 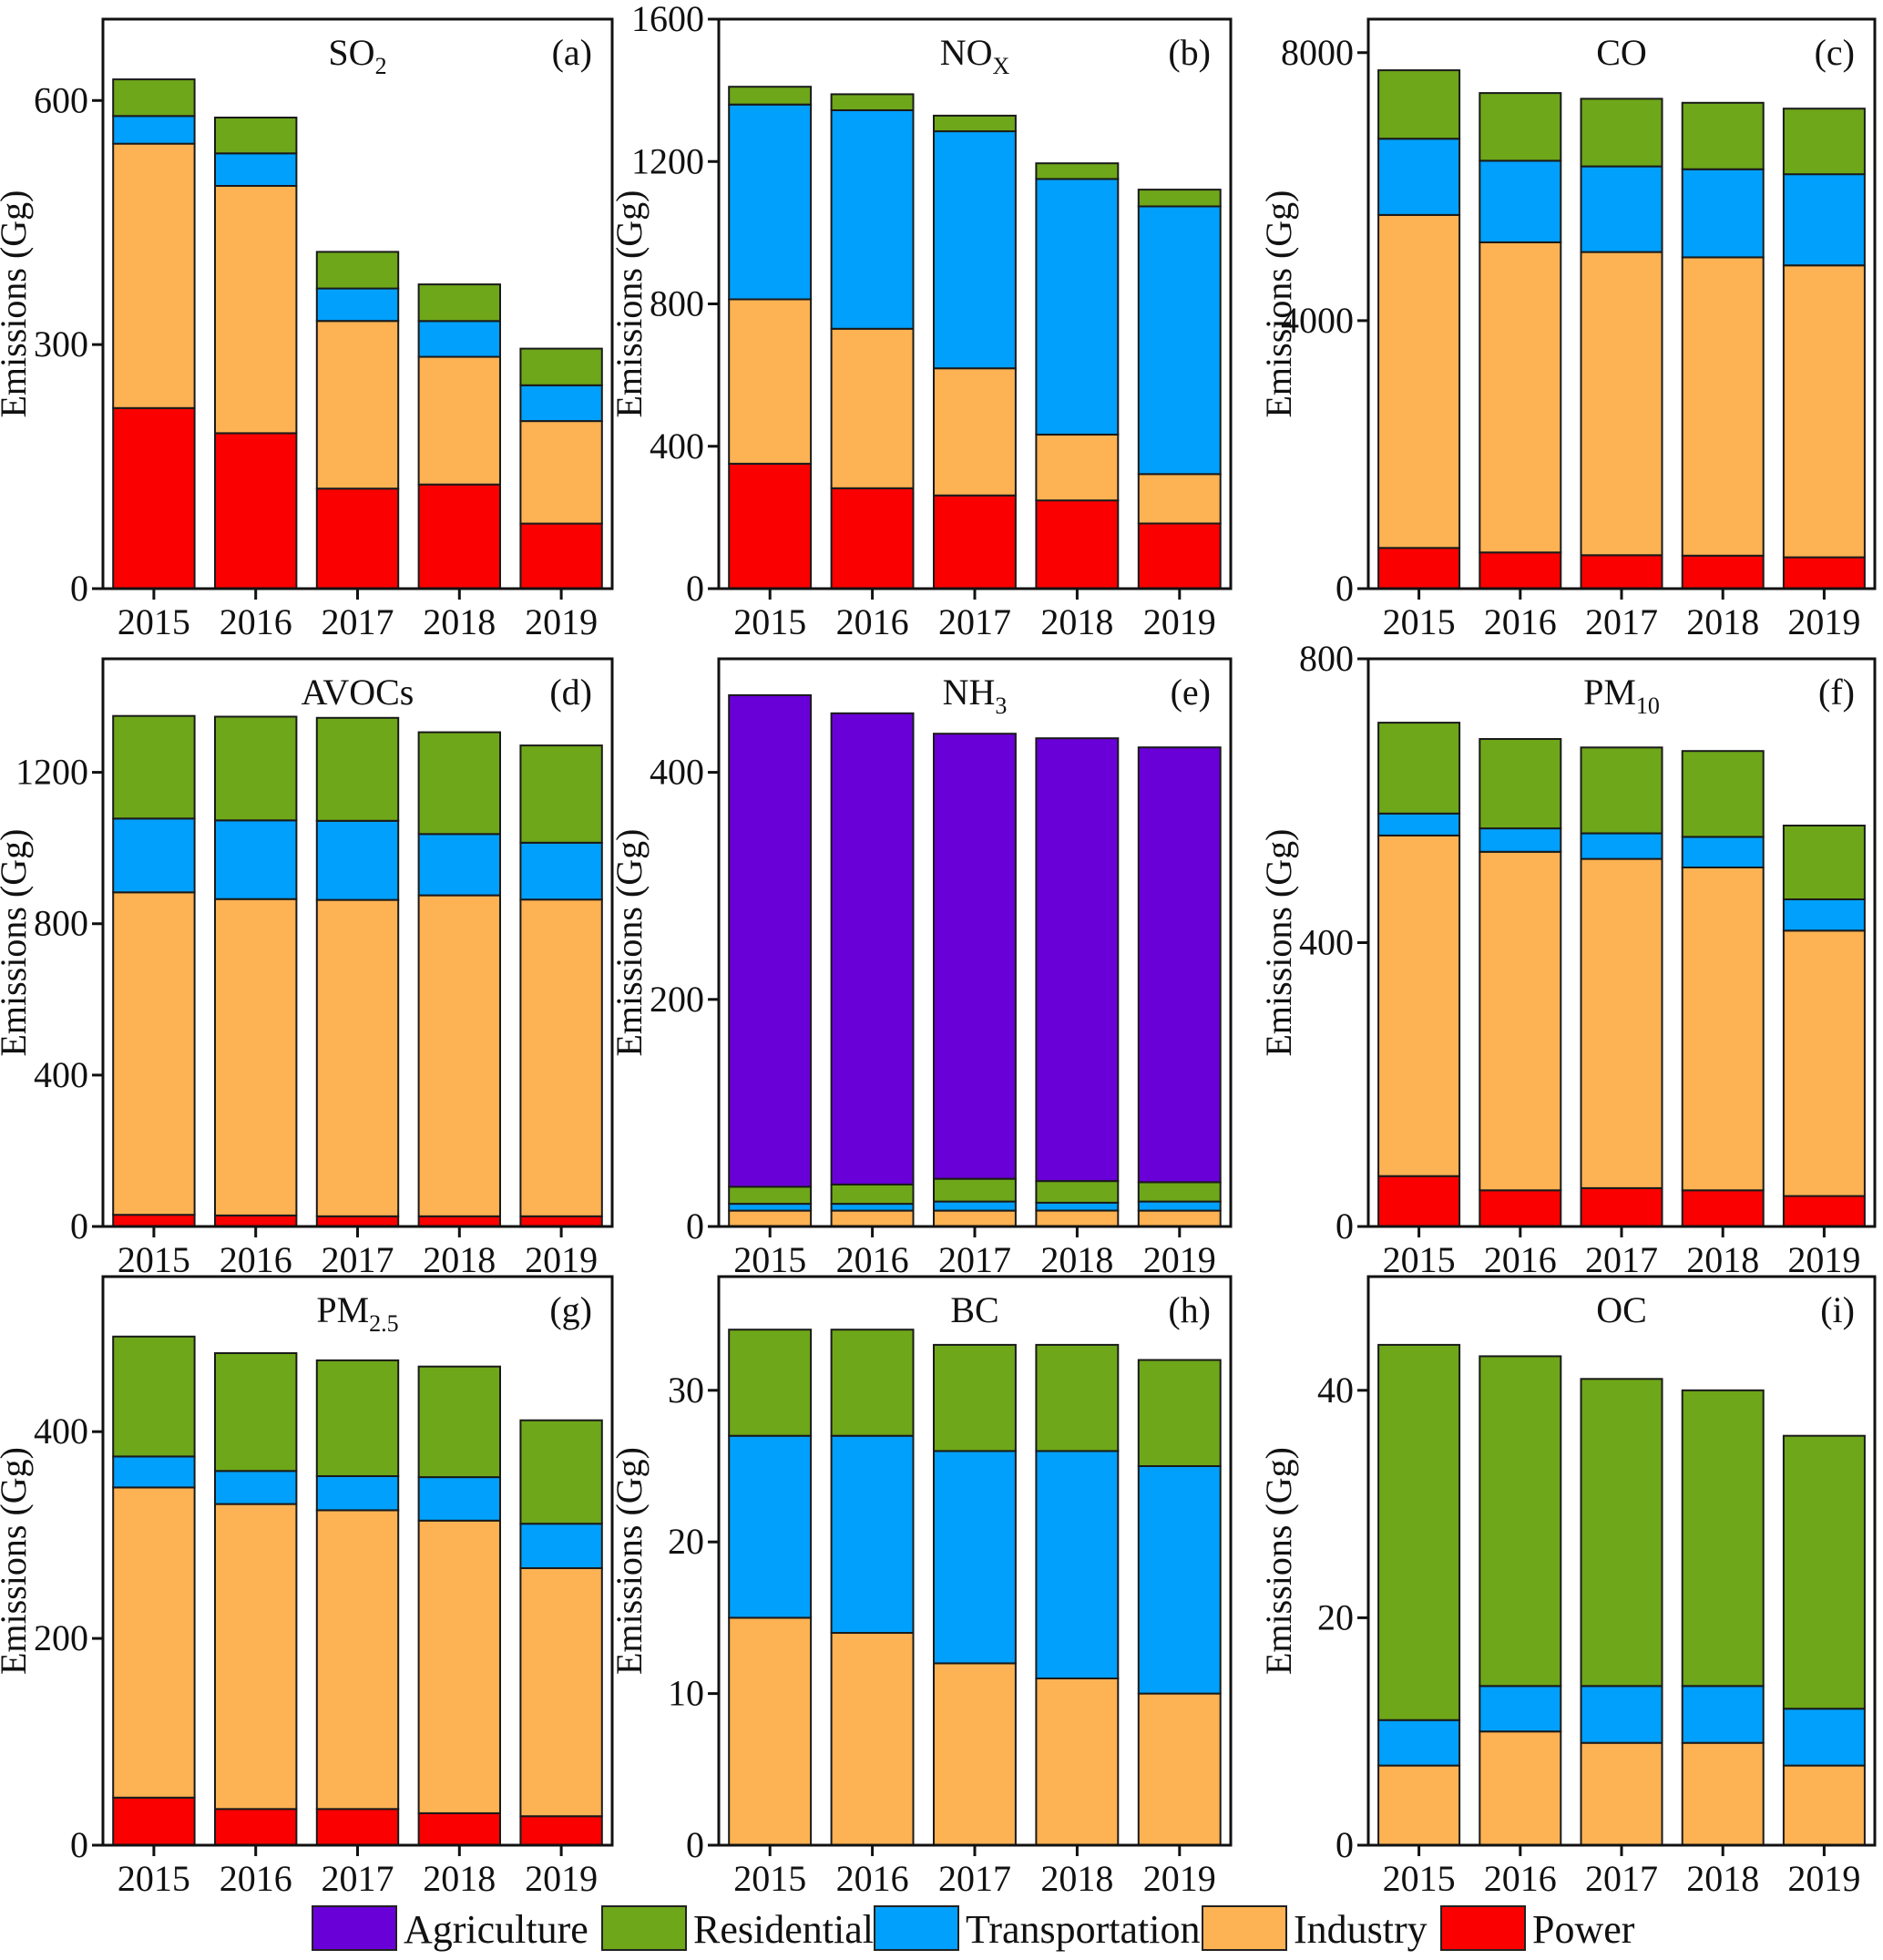 I want to click on bar-agriculture-2018, so click(x=1077, y=960).